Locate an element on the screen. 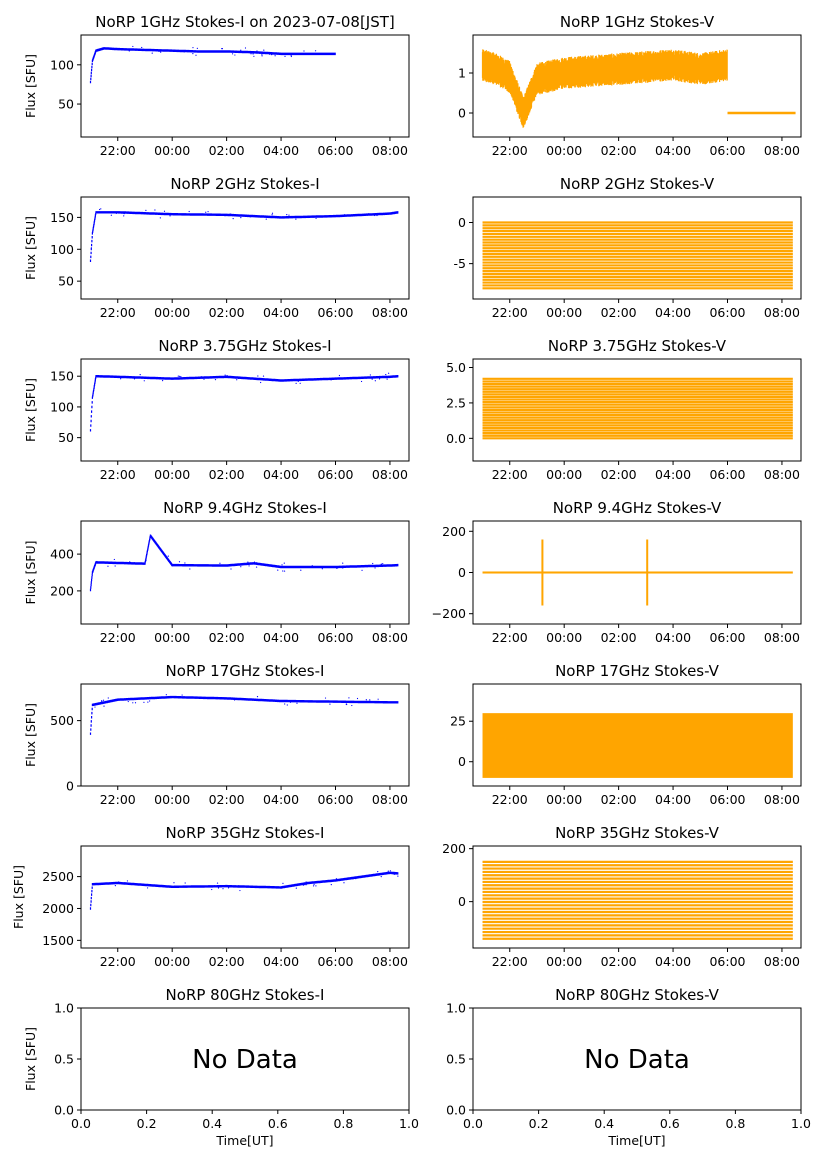 The image size is (827, 1169). y-tick-label: −200 is located at coordinates (449, 613).